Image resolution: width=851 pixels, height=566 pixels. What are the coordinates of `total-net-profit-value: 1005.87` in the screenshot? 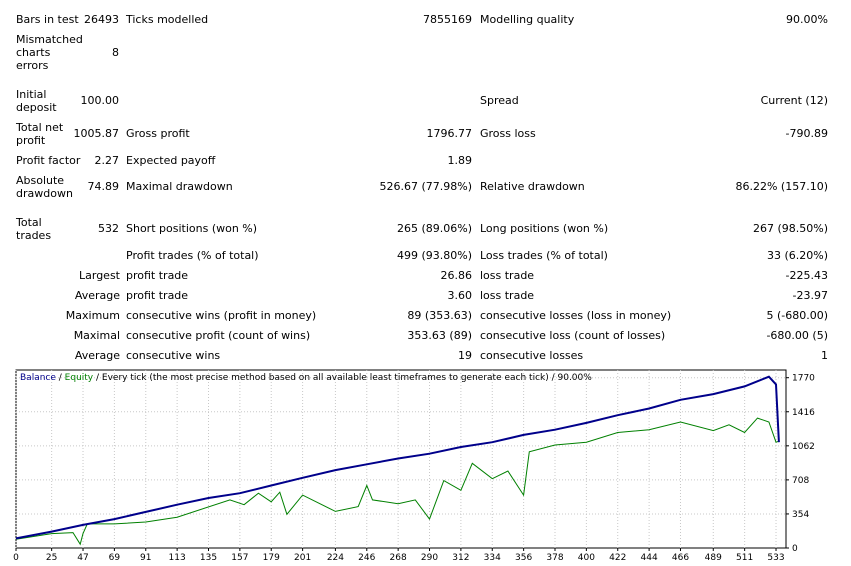 It's located at (96, 133).